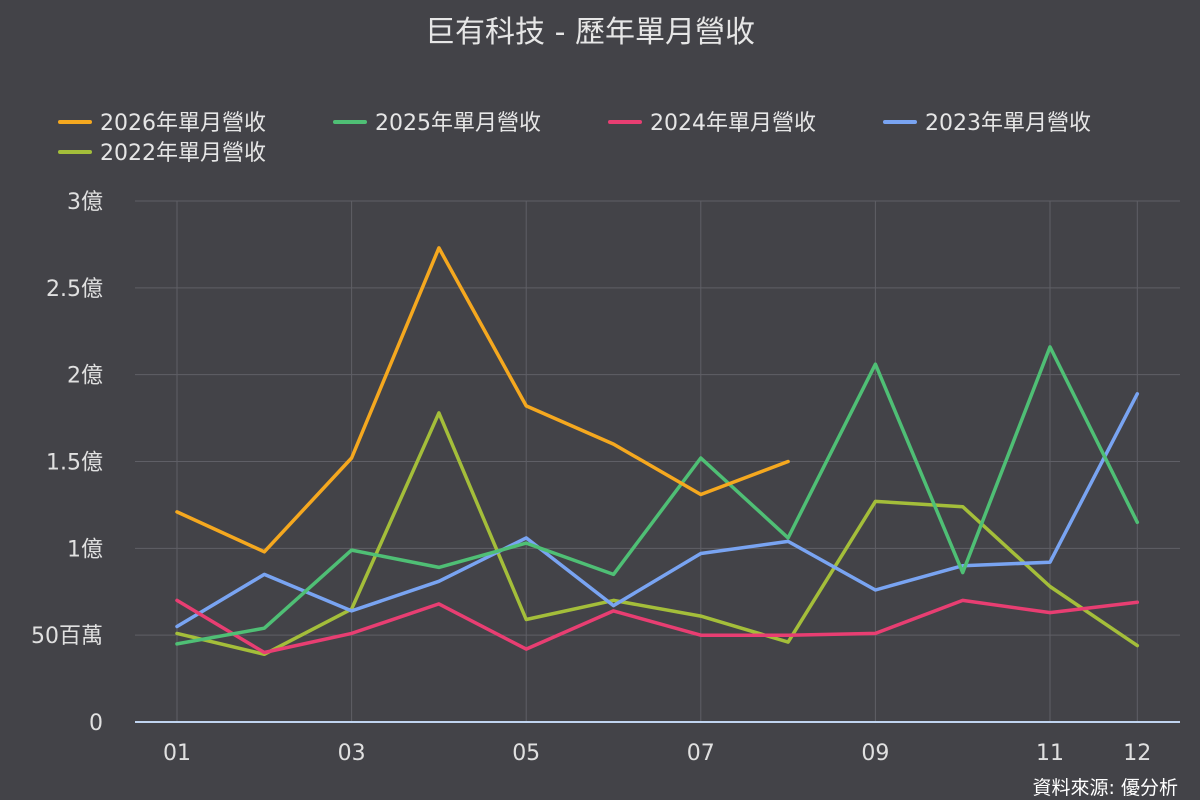 The width and height of the screenshot is (1200, 800). Describe the element at coordinates (177, 753) in the screenshot. I see `x-tick-label: 01` at that location.